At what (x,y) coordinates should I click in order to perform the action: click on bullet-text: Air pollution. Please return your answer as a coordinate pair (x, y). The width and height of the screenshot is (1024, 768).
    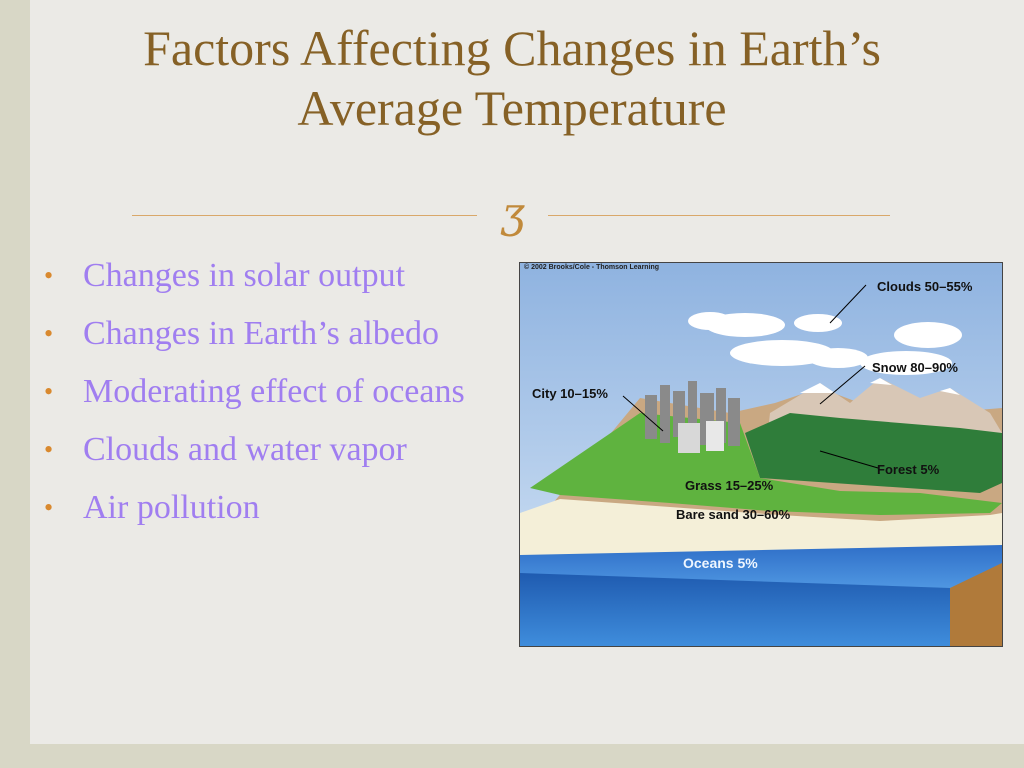
    Looking at the image, I should click on (171, 507).